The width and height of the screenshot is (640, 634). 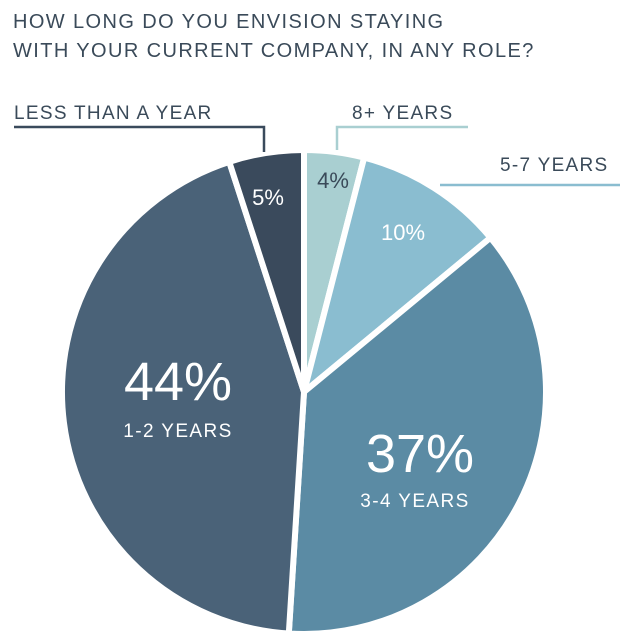 I want to click on value-less-than-a-year: 5%, so click(x=268, y=197).